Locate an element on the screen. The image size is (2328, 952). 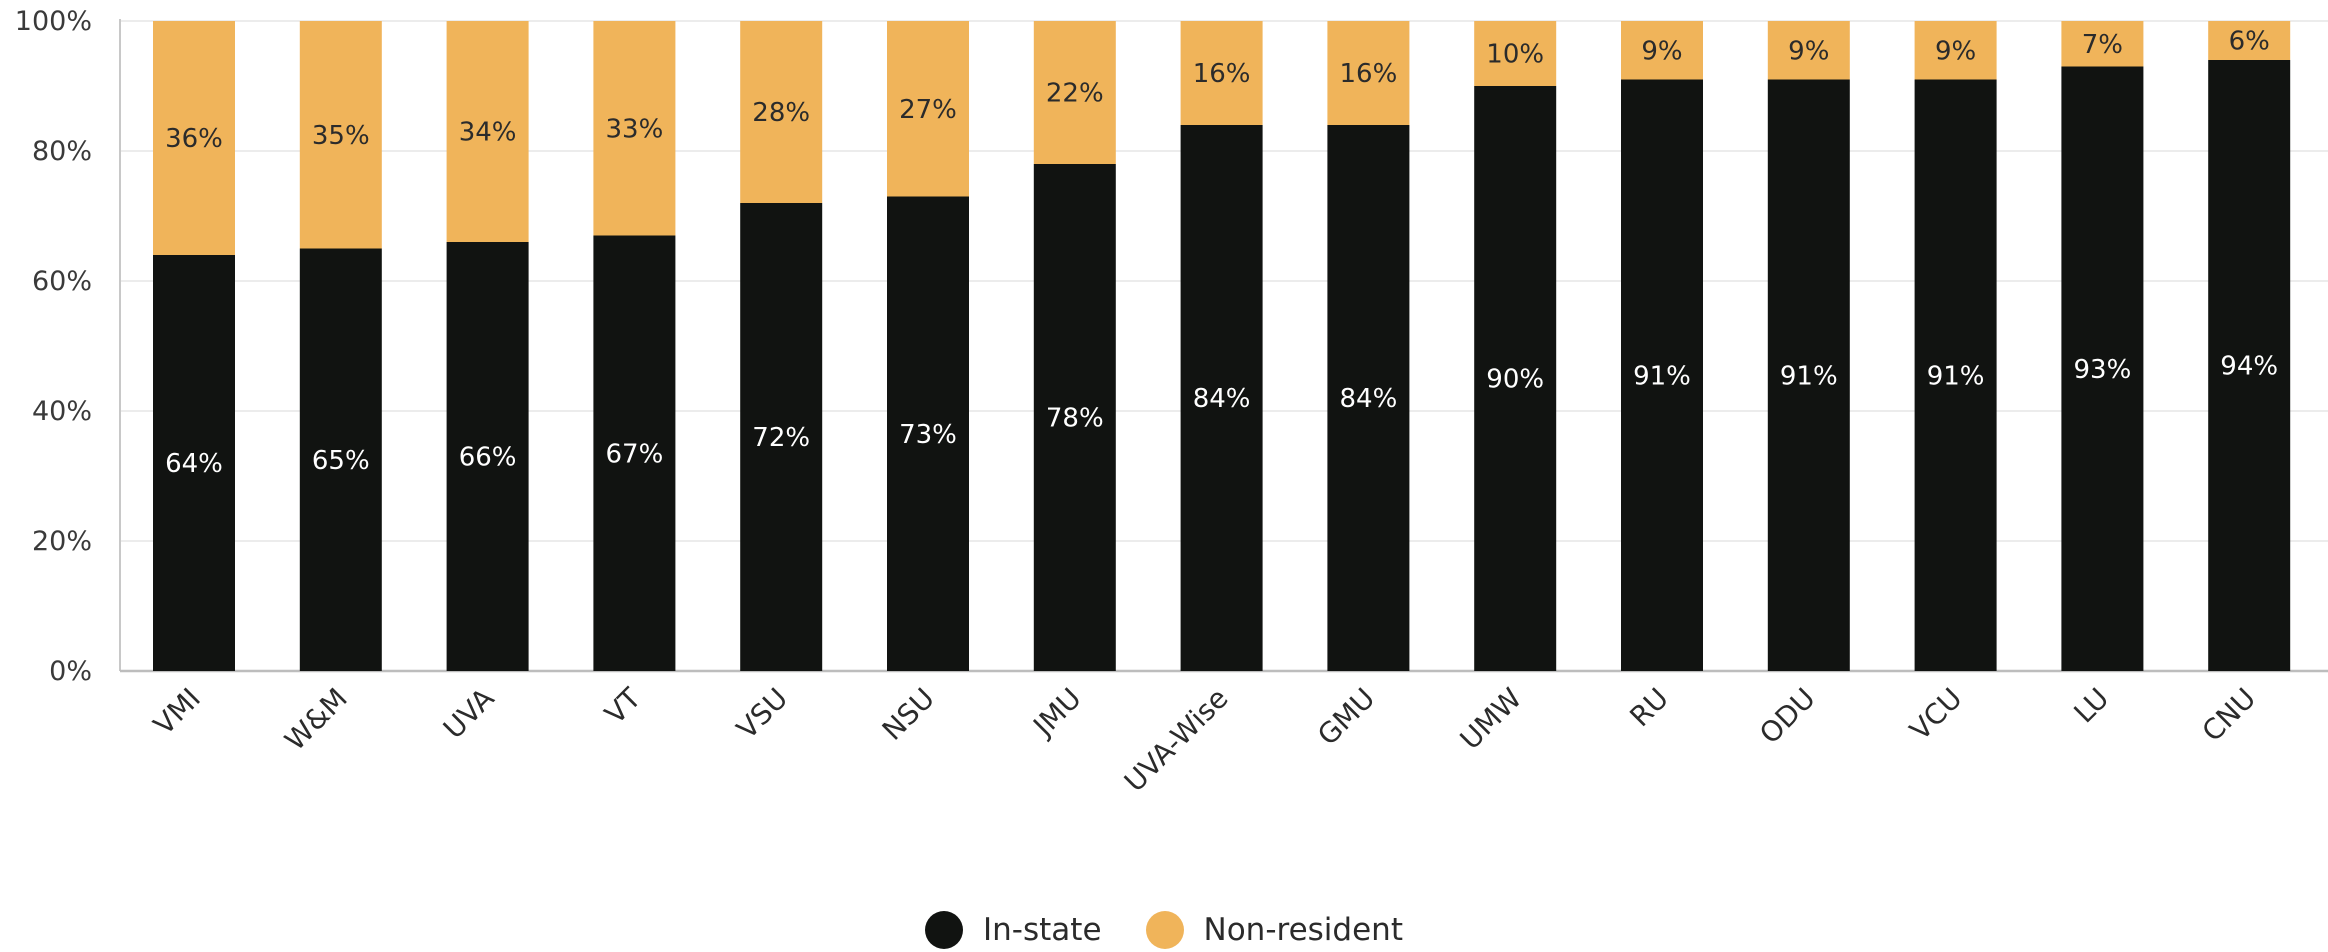
legend-swatch-in-state is located at coordinates (944, 930).